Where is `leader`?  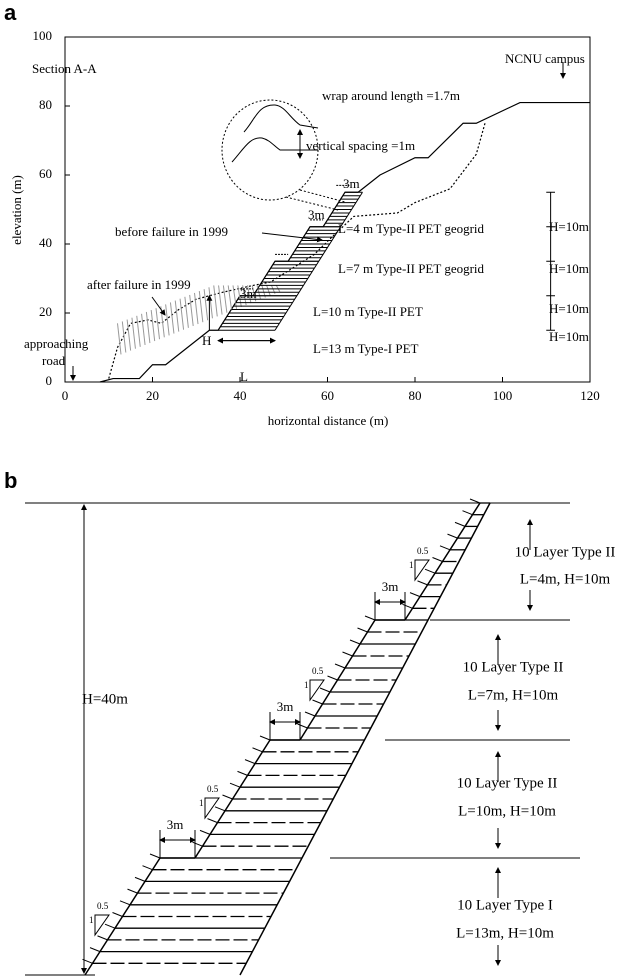 leader is located at coordinates (322, 196).